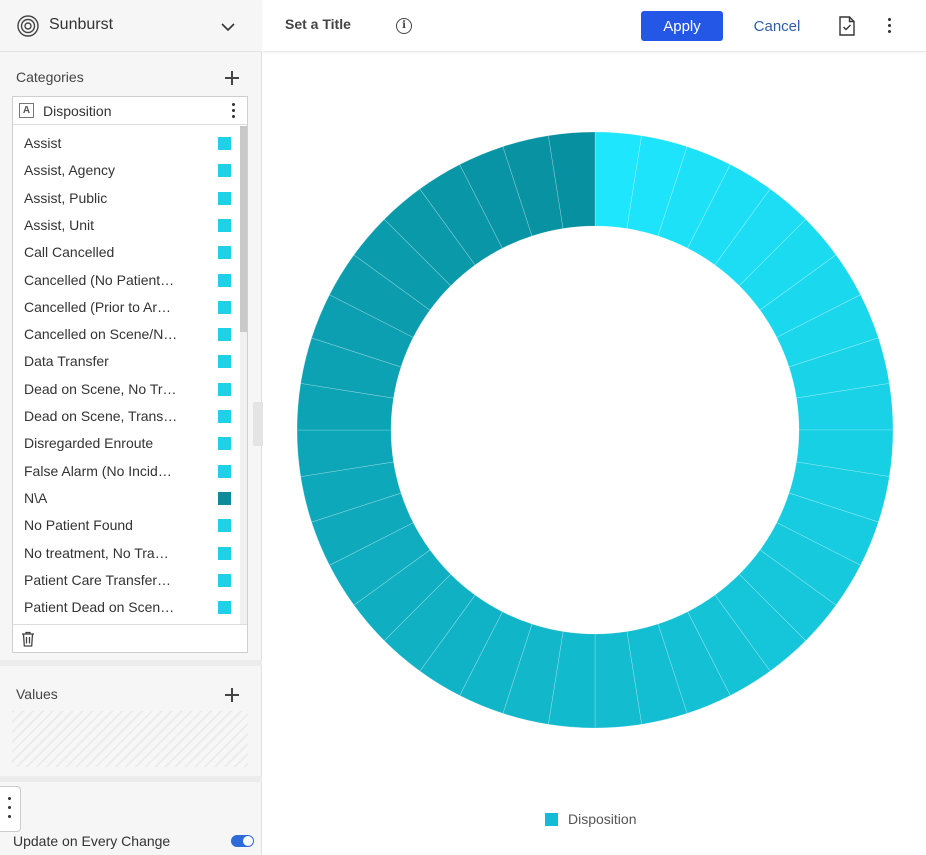 The width and height of the screenshot is (926, 855). Describe the element at coordinates (243, 229) in the screenshot. I see `scrollbar-thumb` at that location.